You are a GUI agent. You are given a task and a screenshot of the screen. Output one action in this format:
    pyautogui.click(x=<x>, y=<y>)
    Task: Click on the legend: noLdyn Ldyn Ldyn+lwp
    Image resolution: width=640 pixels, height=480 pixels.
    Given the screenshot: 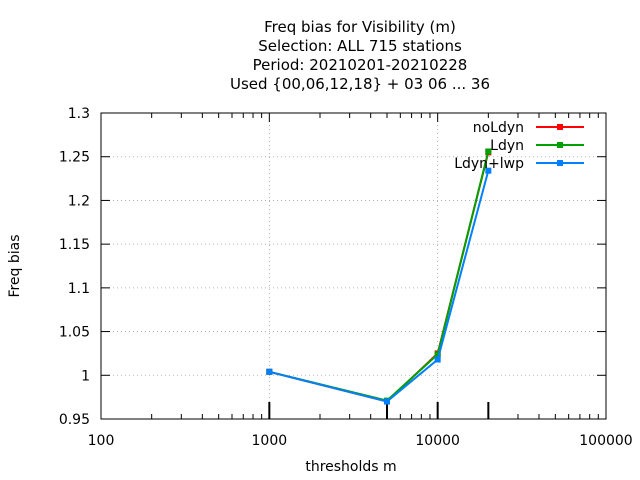 What is the action you would take?
    pyautogui.click(x=519, y=146)
    